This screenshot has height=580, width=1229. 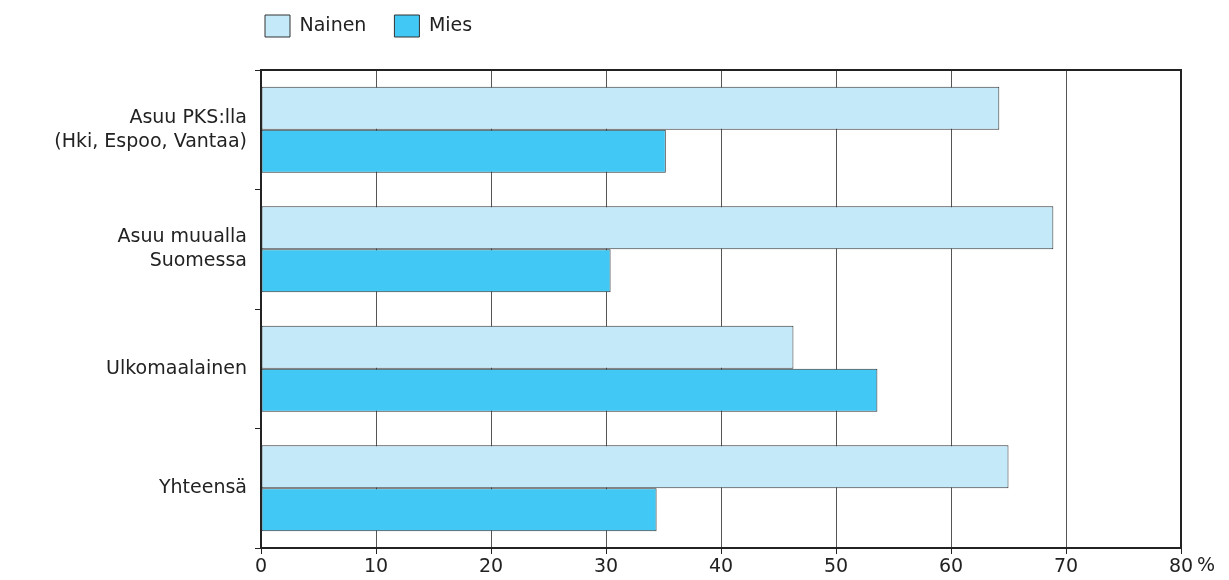 What do you see at coordinates (376, 565) in the screenshot?
I see `x-tick-label: 10` at bounding box center [376, 565].